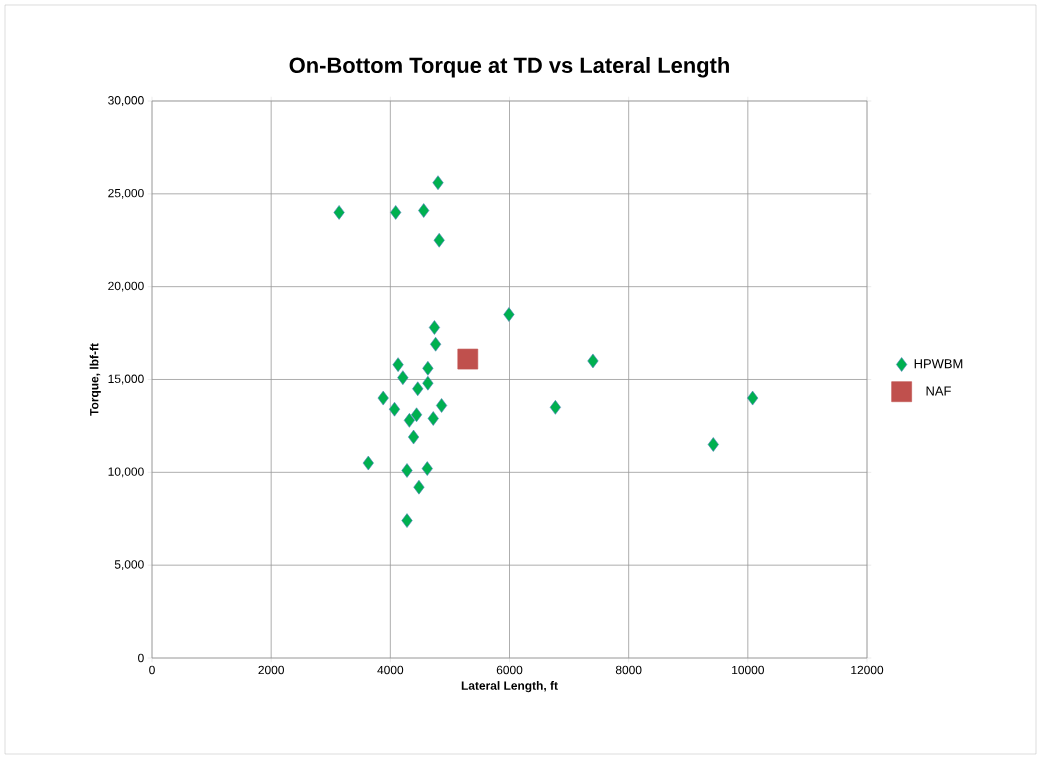 Image resolution: width=1041 pixels, height=759 pixels. What do you see at coordinates (126, 379) in the screenshot?
I see `y-tick-label: 15,000` at bounding box center [126, 379].